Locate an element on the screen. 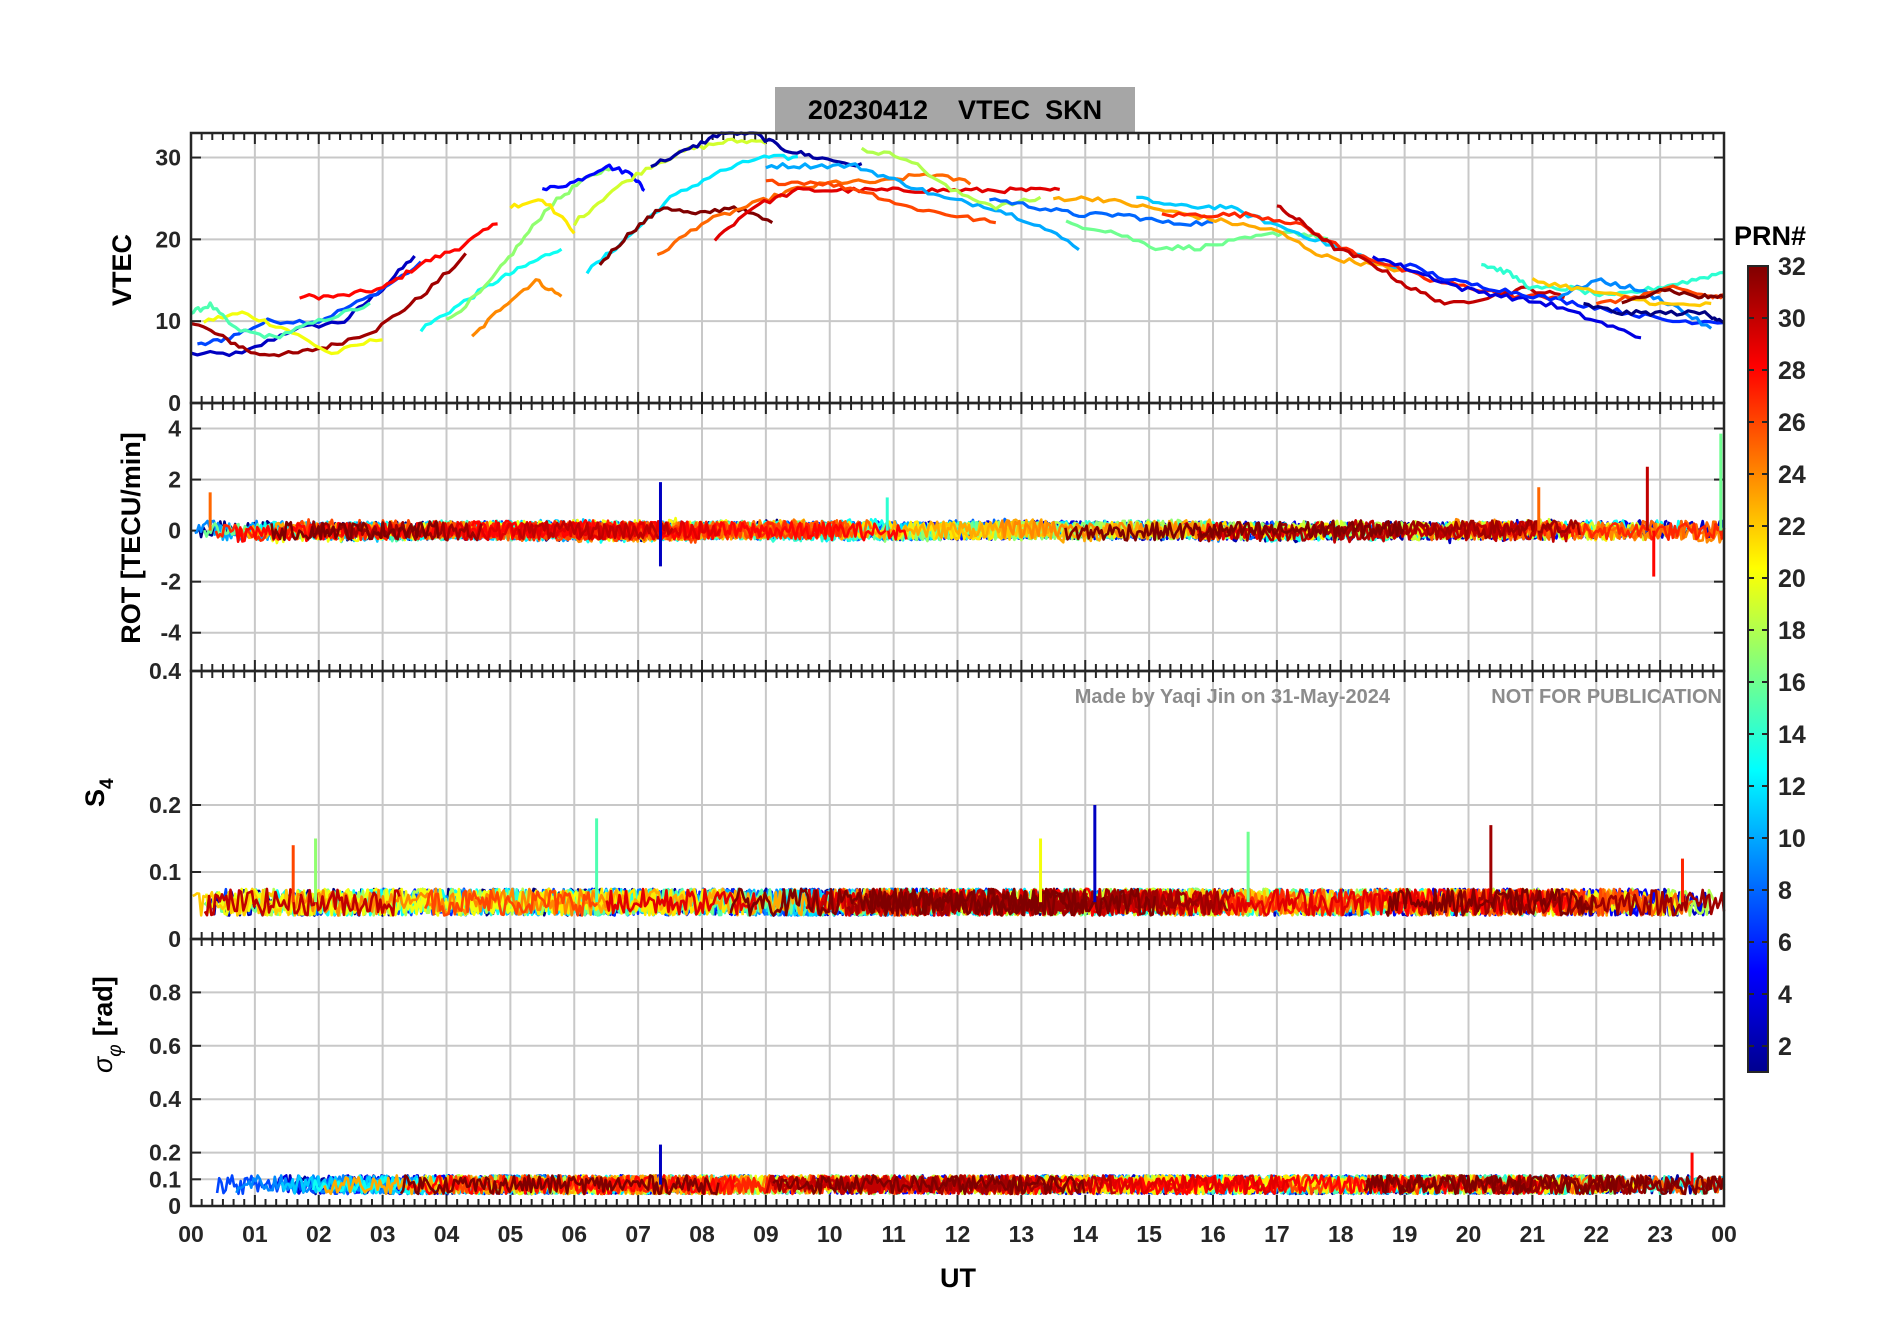 The width and height of the screenshot is (1902, 1330). x-tick-label: 18 is located at coordinates (1341, 1234).